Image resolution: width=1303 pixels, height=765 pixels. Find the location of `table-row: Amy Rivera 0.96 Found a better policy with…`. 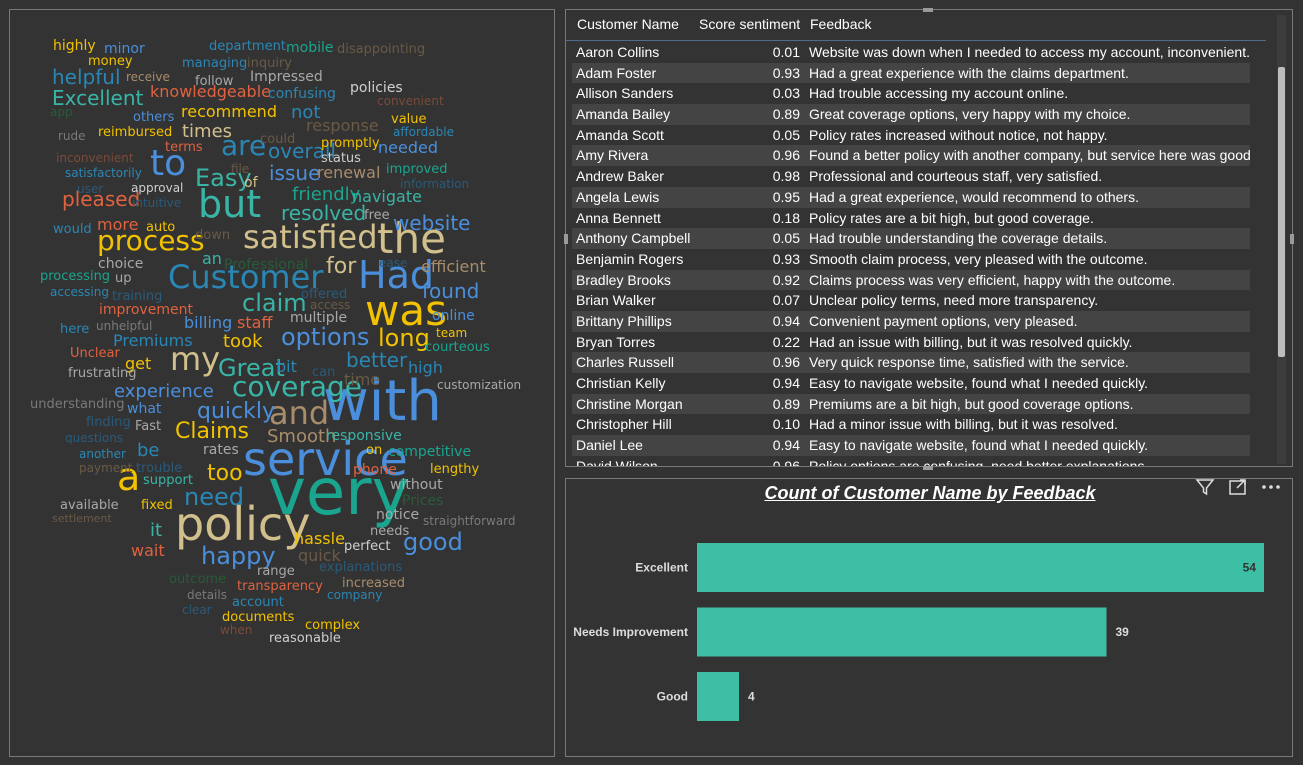

table-row: Amy Rivera 0.96 Found a better policy with… is located at coordinates (911, 156).